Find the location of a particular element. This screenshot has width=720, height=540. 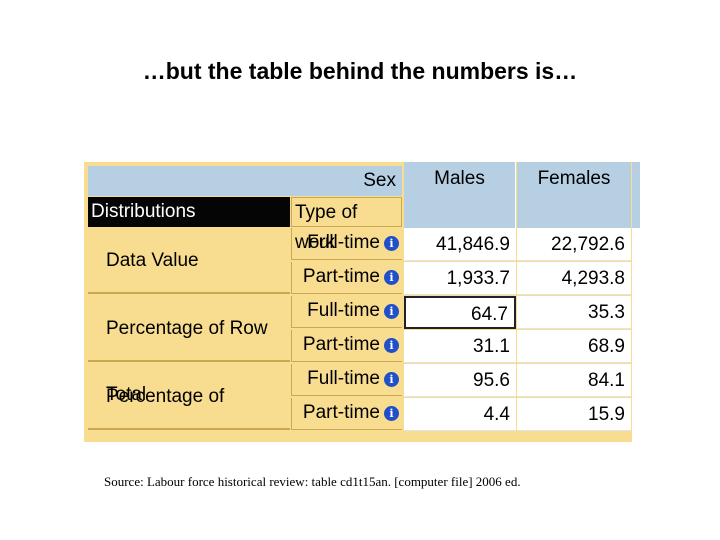

header-edge is located at coordinates (636, 195).